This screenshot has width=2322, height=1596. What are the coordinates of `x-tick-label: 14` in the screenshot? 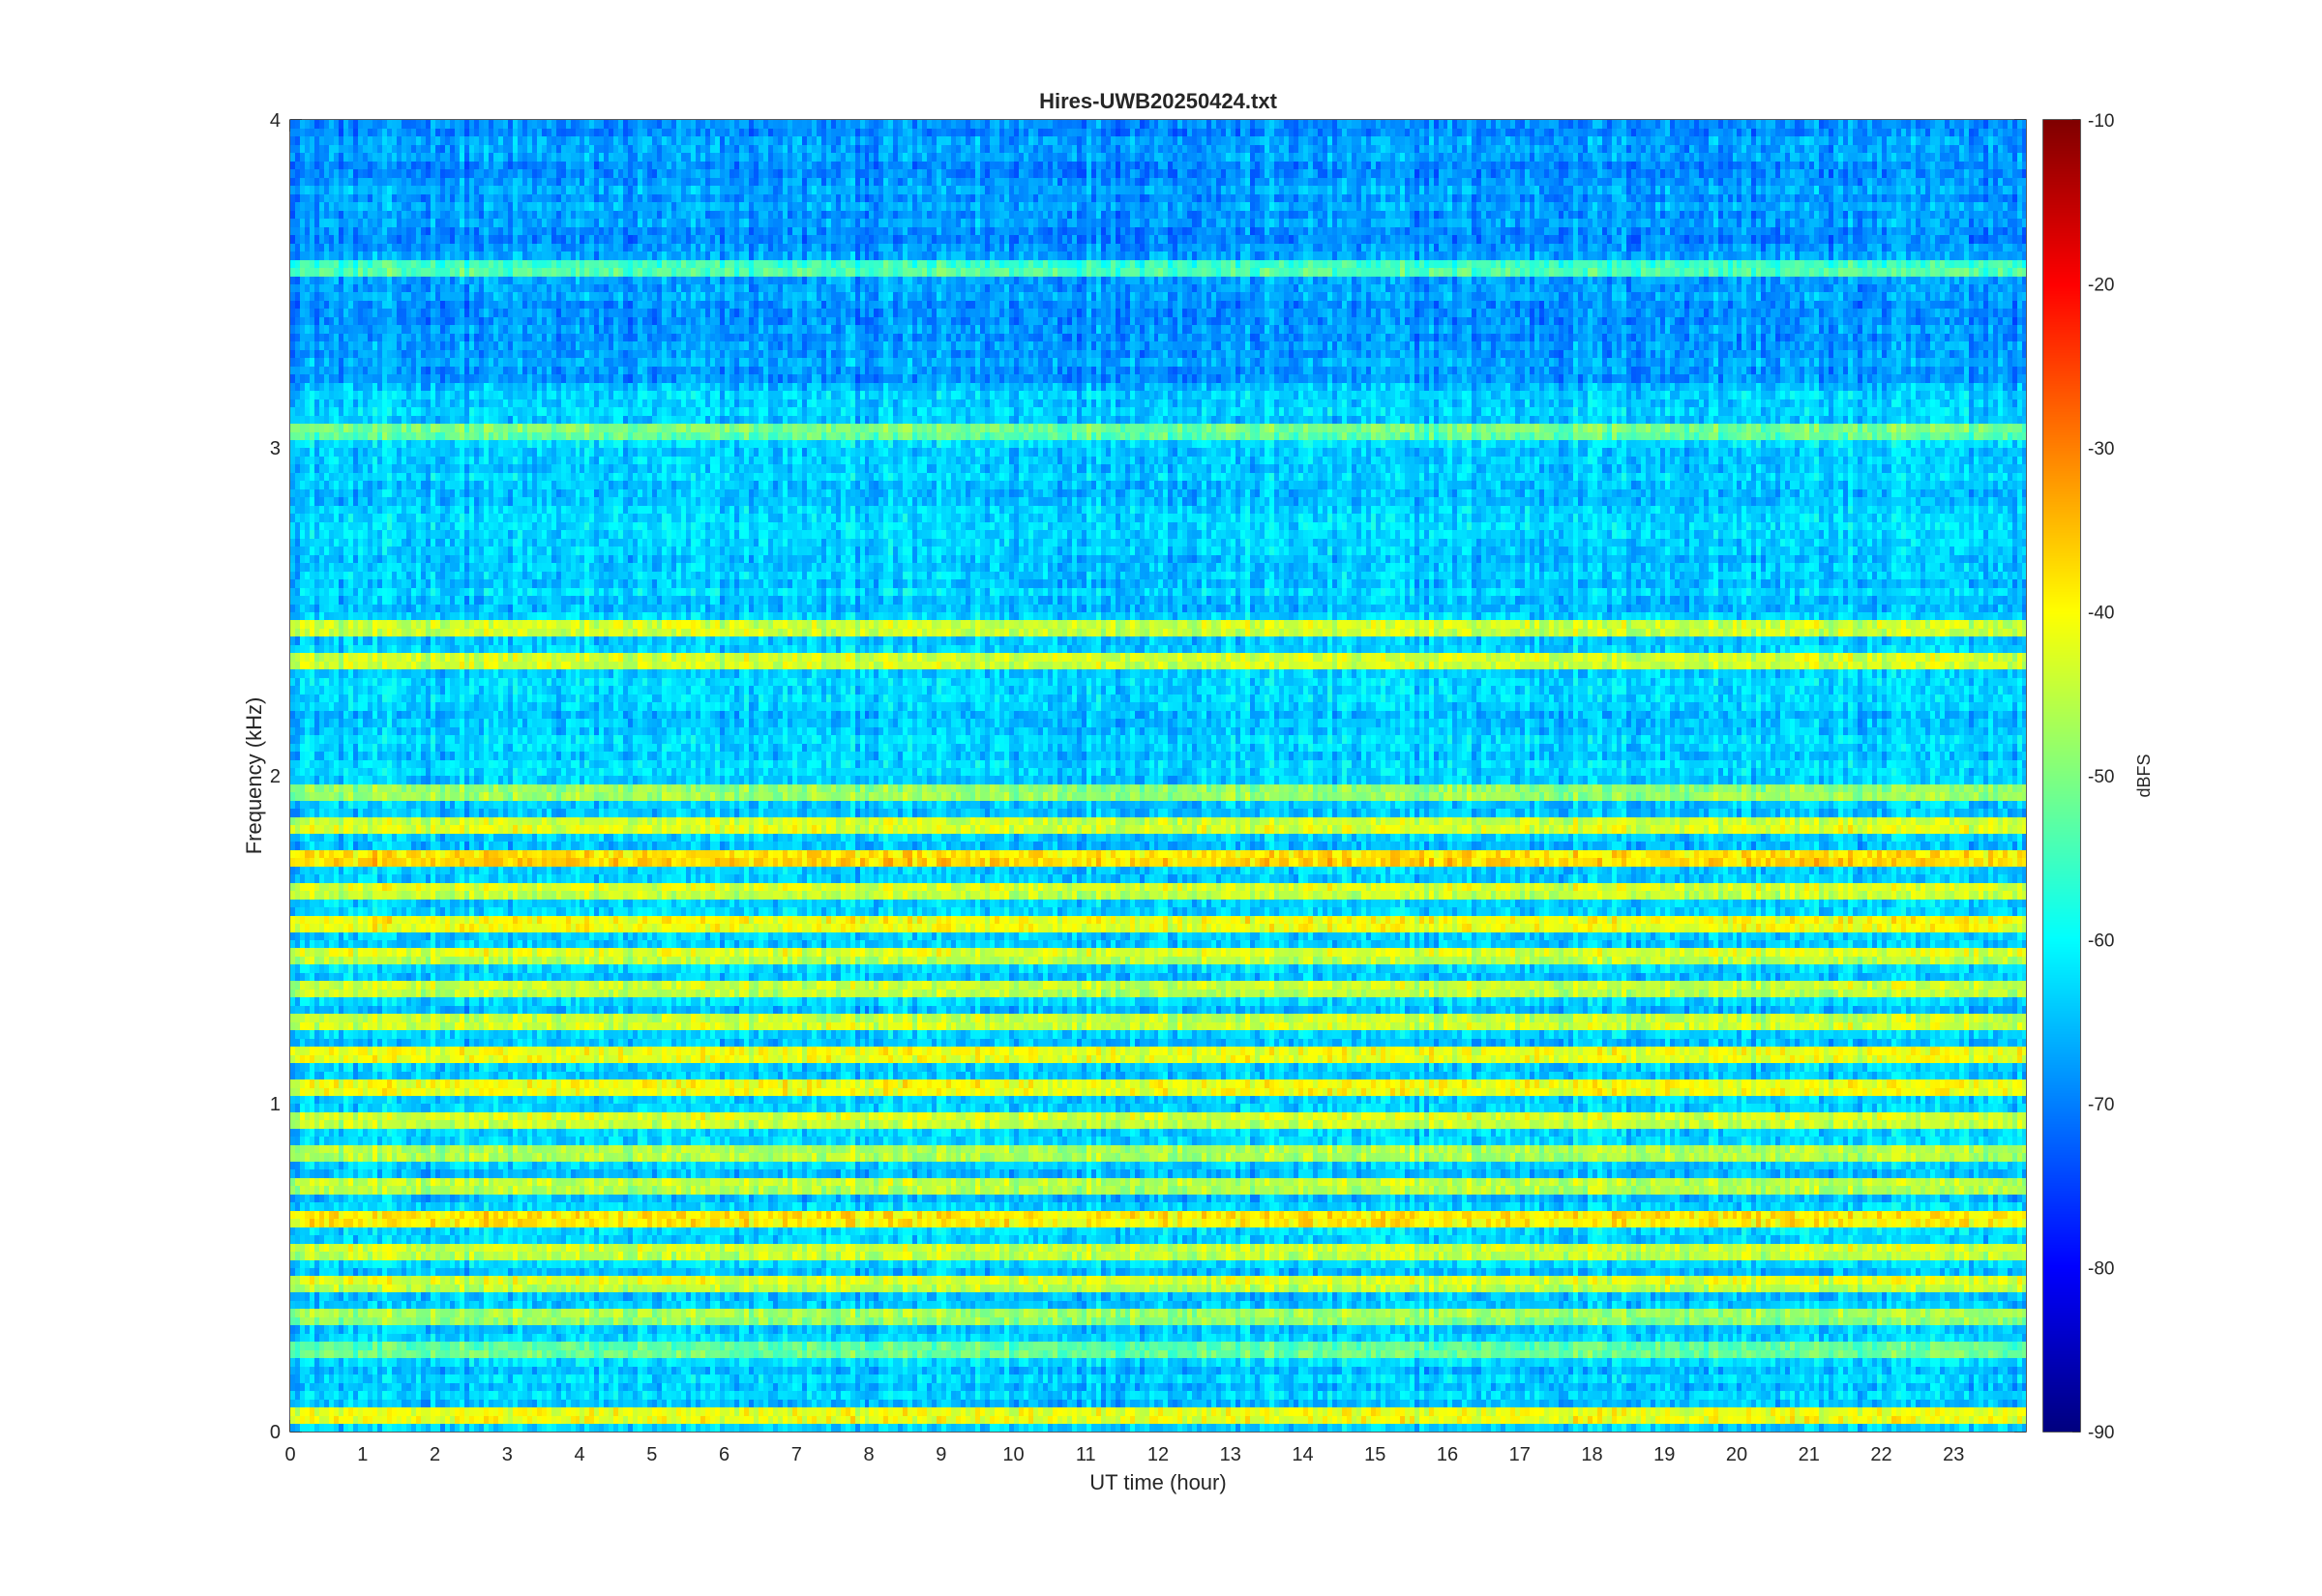 It's located at (1302, 1454).